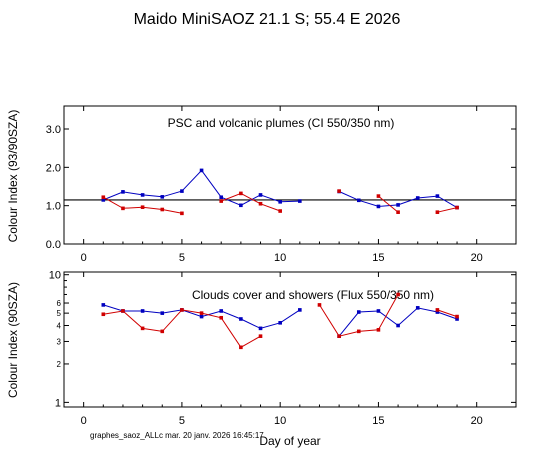  I want to click on psc-y-tick-label: 0.0, so click(53, 245).